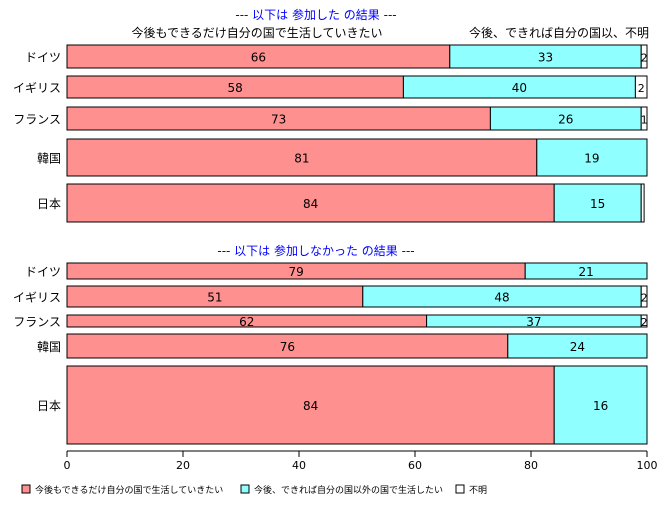  I want to click on bar-value-label: 15, so click(597, 204).